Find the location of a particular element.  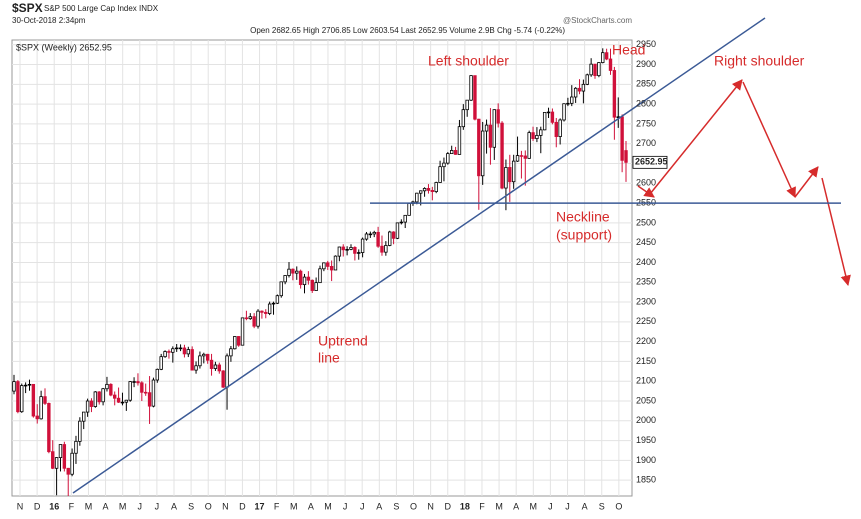

y-tick-label: 2300 is located at coordinates (646, 301).